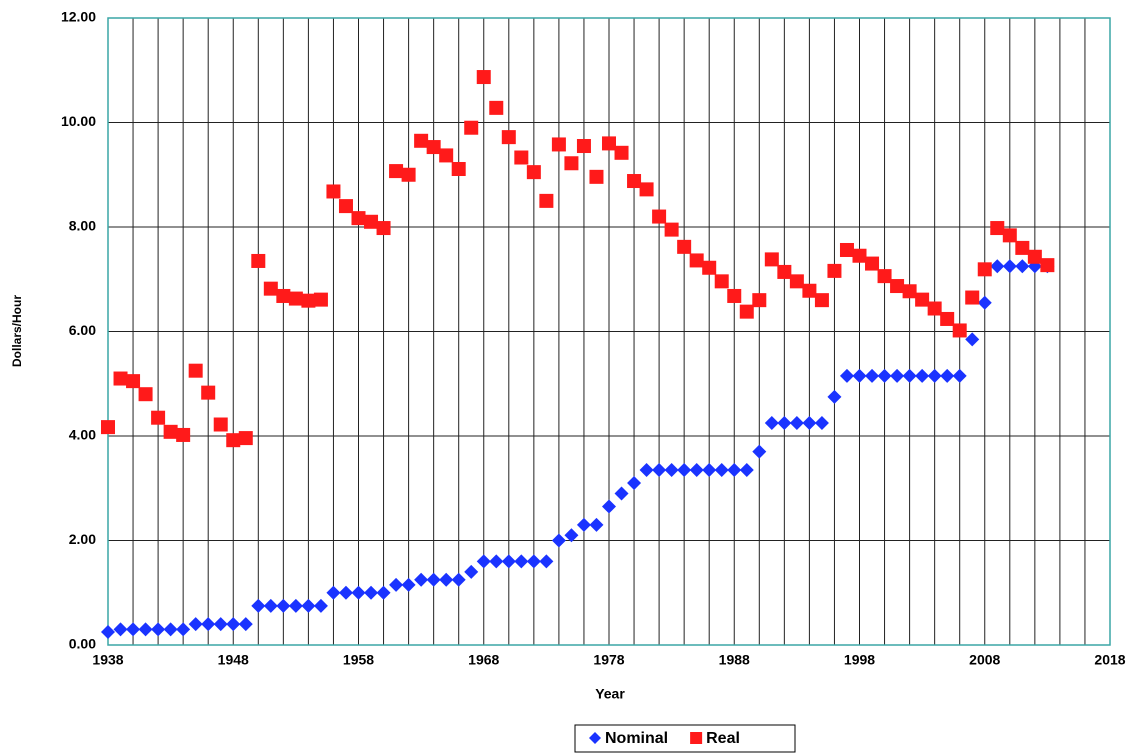  I want to click on legend-marker, so click(696, 738).